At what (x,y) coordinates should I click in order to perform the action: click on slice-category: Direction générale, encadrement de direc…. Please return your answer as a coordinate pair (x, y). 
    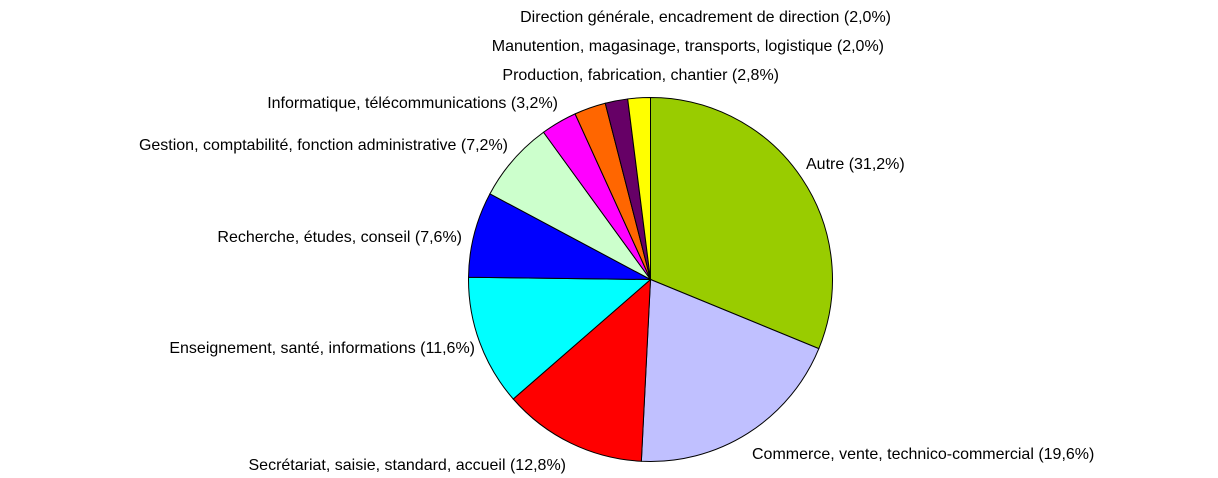
    Looking at the image, I should click on (679, 17).